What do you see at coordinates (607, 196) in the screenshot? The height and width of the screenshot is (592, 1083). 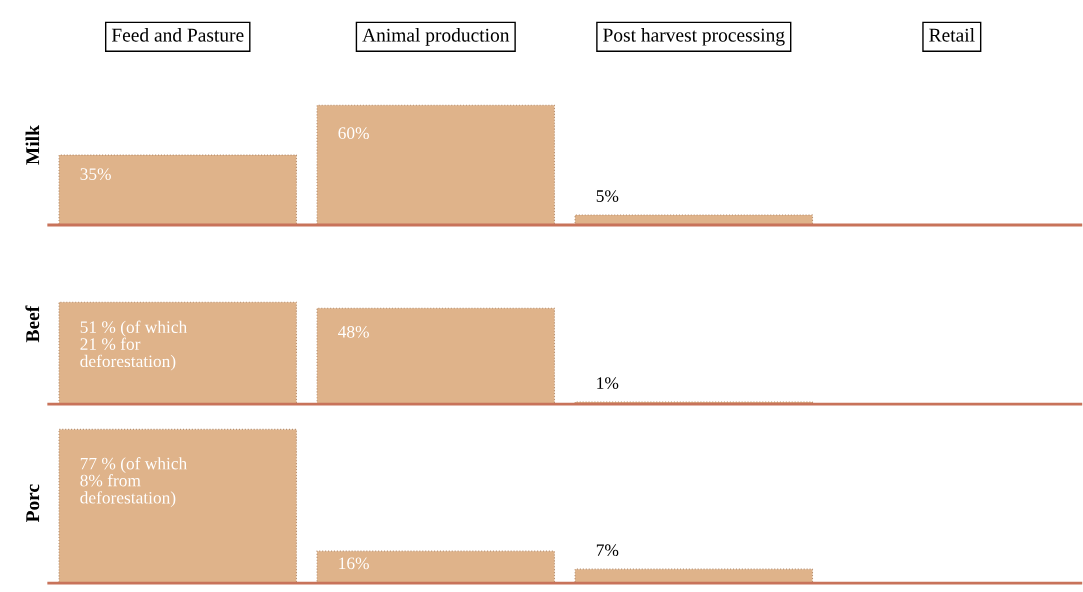 I see `data-label: 5%` at bounding box center [607, 196].